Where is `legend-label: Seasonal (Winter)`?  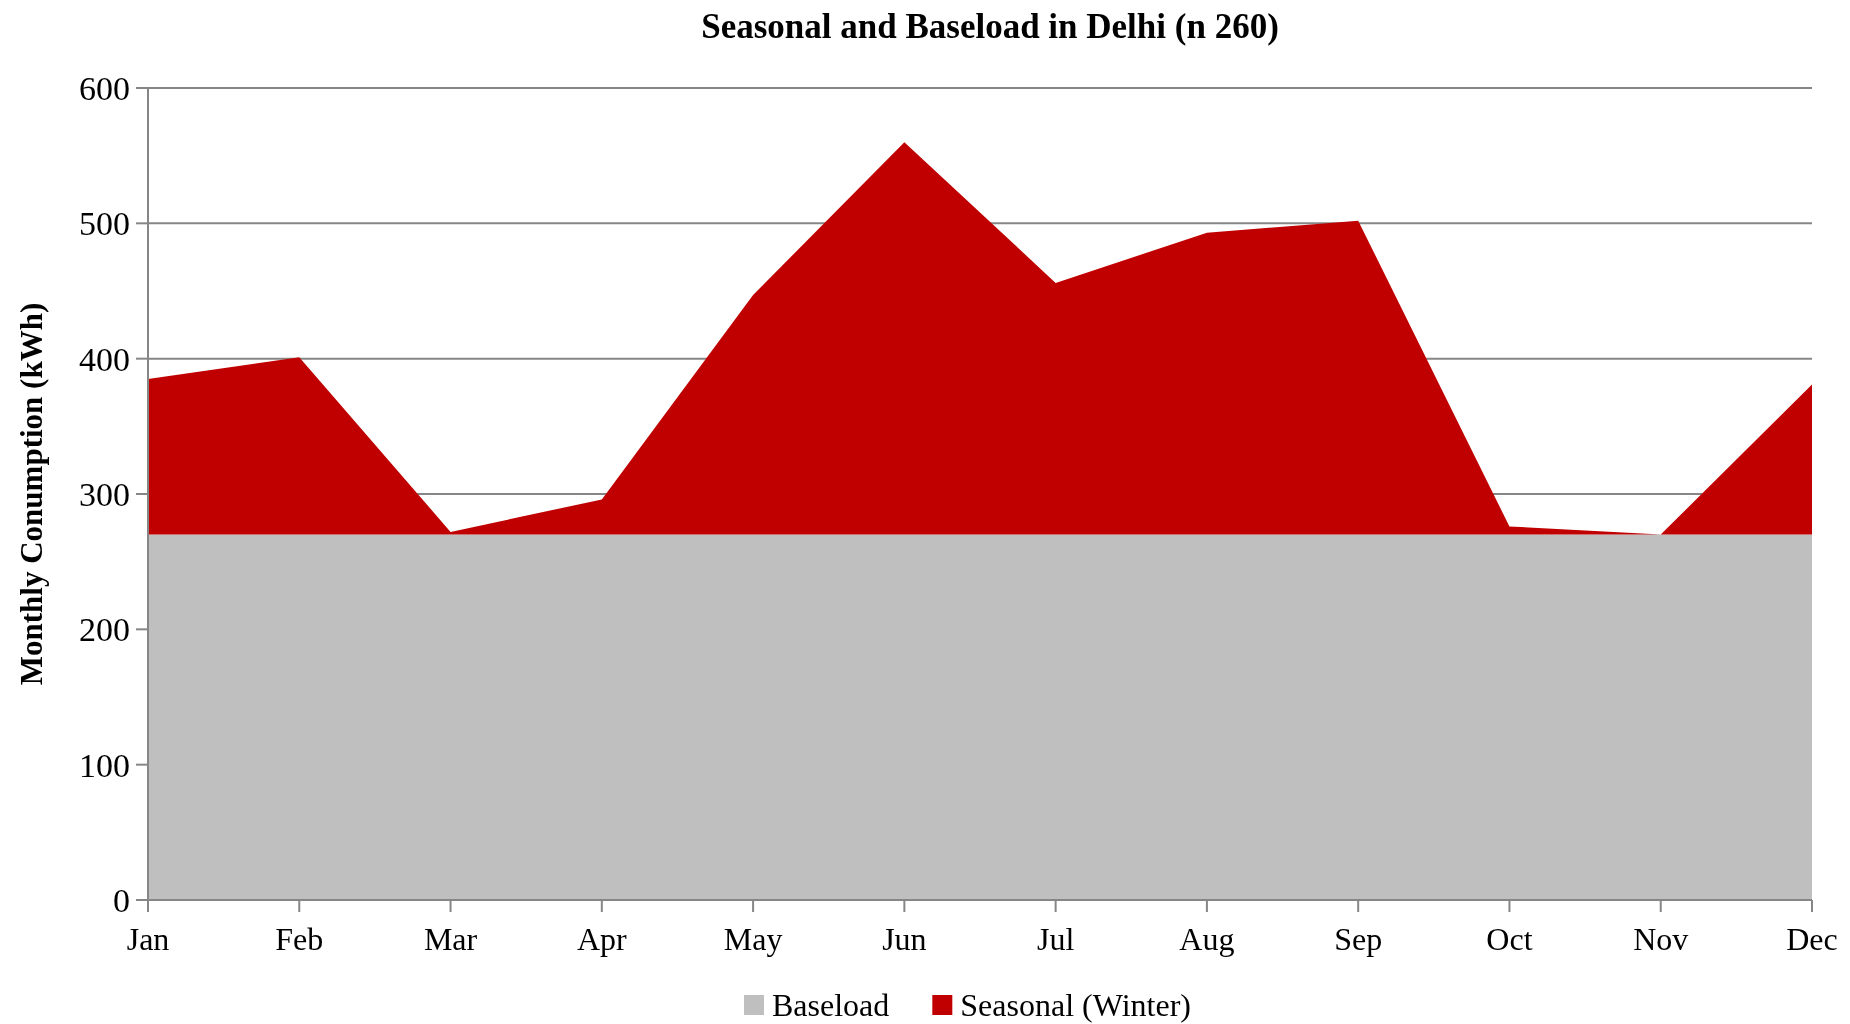
legend-label: Seasonal (Winter) is located at coordinates (1075, 1005).